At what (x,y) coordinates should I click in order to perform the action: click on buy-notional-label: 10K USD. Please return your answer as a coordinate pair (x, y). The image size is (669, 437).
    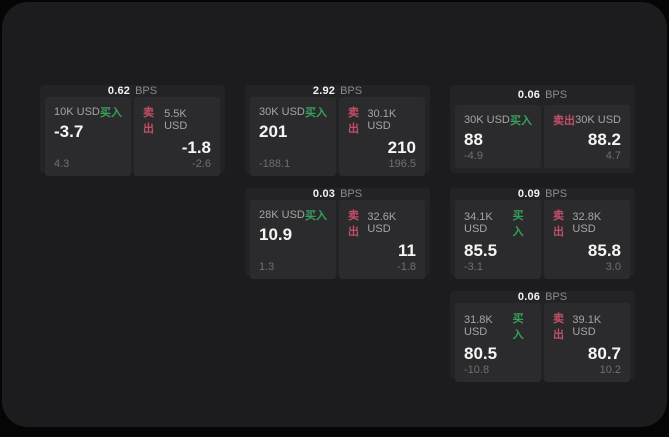
    Looking at the image, I should click on (77, 112).